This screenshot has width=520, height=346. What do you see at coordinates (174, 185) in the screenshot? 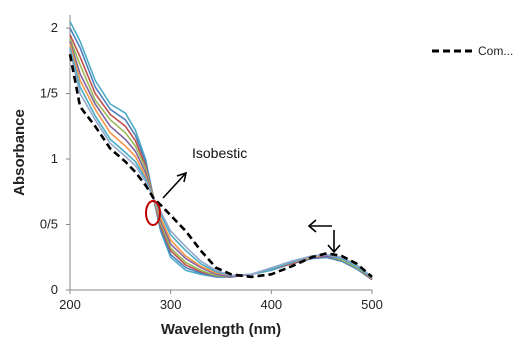
I see `isobestic-arrow` at bounding box center [174, 185].